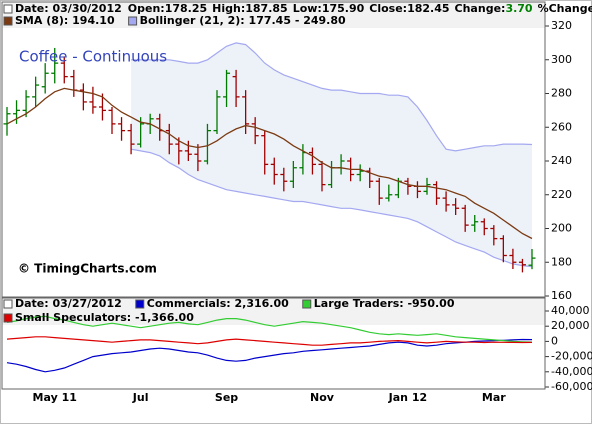 The width and height of the screenshot is (592, 424). Describe the element at coordinates (561, 194) in the screenshot. I see `y-tick-label: 220` at that location.